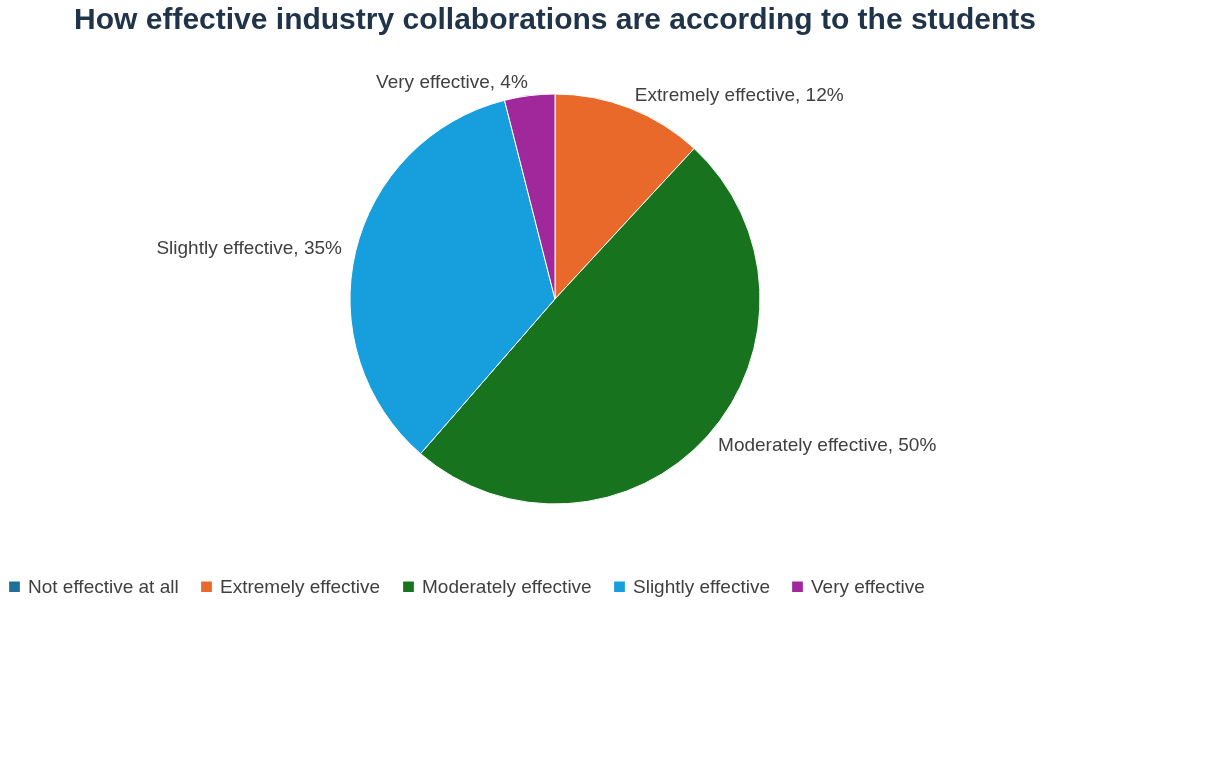  What do you see at coordinates (555, 18) in the screenshot?
I see `chart-title: How effective industry collaborations are according to the students` at bounding box center [555, 18].